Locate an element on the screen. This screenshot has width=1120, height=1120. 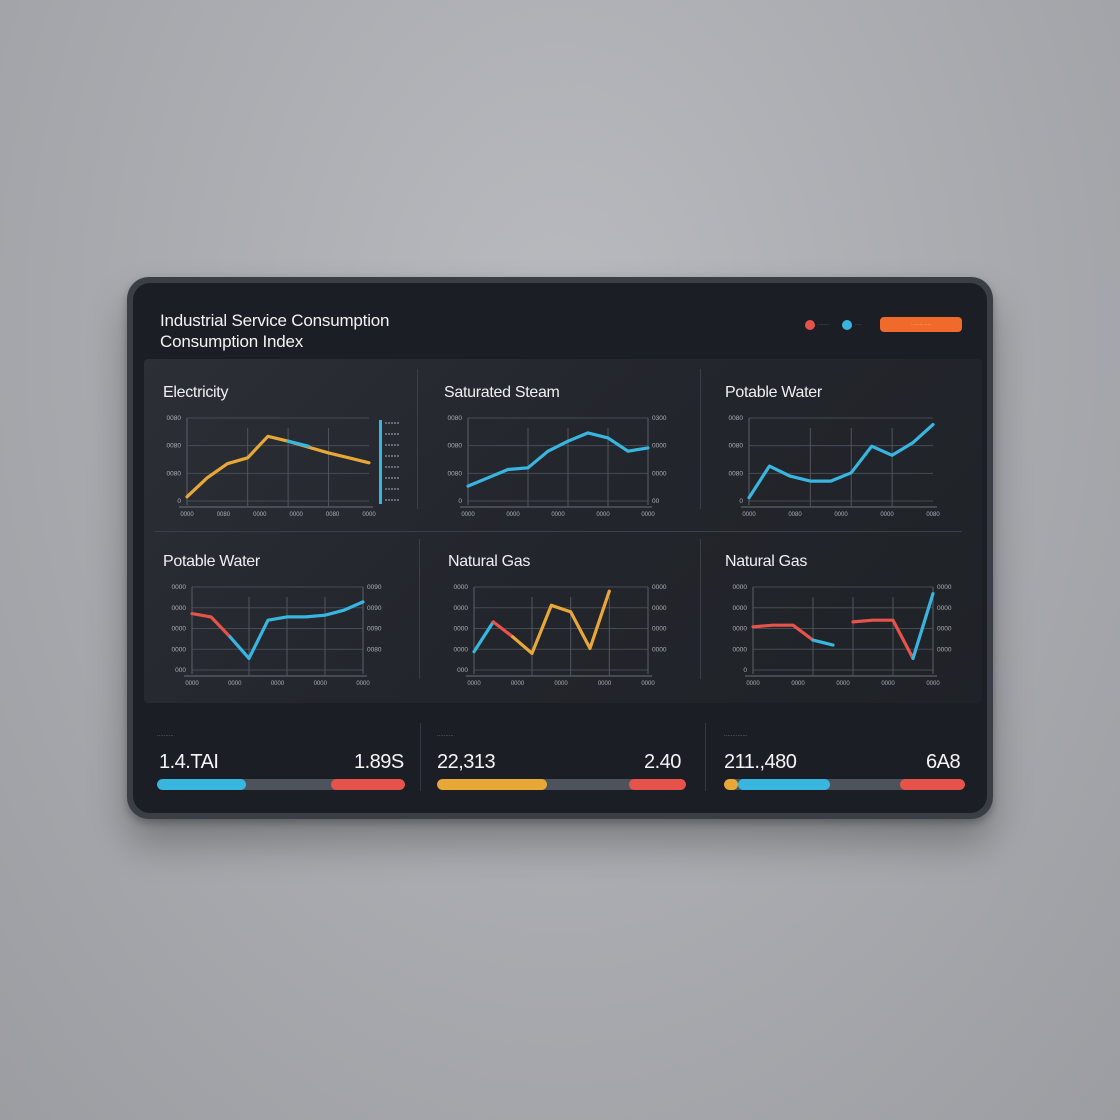
stat-value-right: 6A8 is located at coordinates (943, 762).